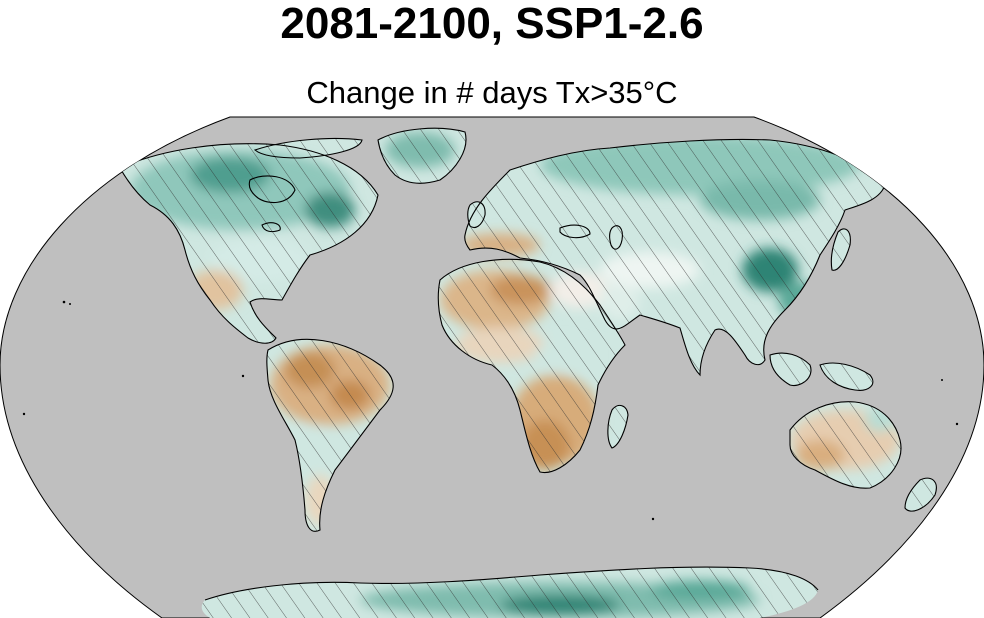 The height and width of the screenshot is (618, 984). I want to click on map-title: 2081-2100, SSP1-2.6, so click(492, 24).